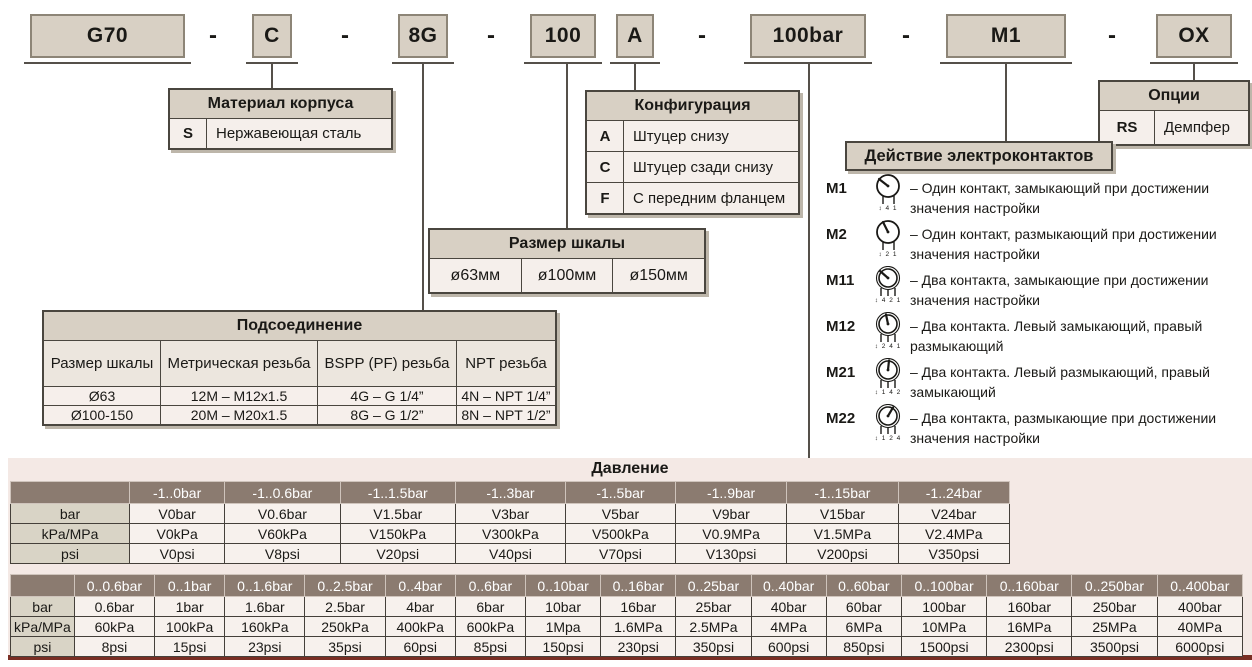  I want to click on cell: 100kPa, so click(190, 626).